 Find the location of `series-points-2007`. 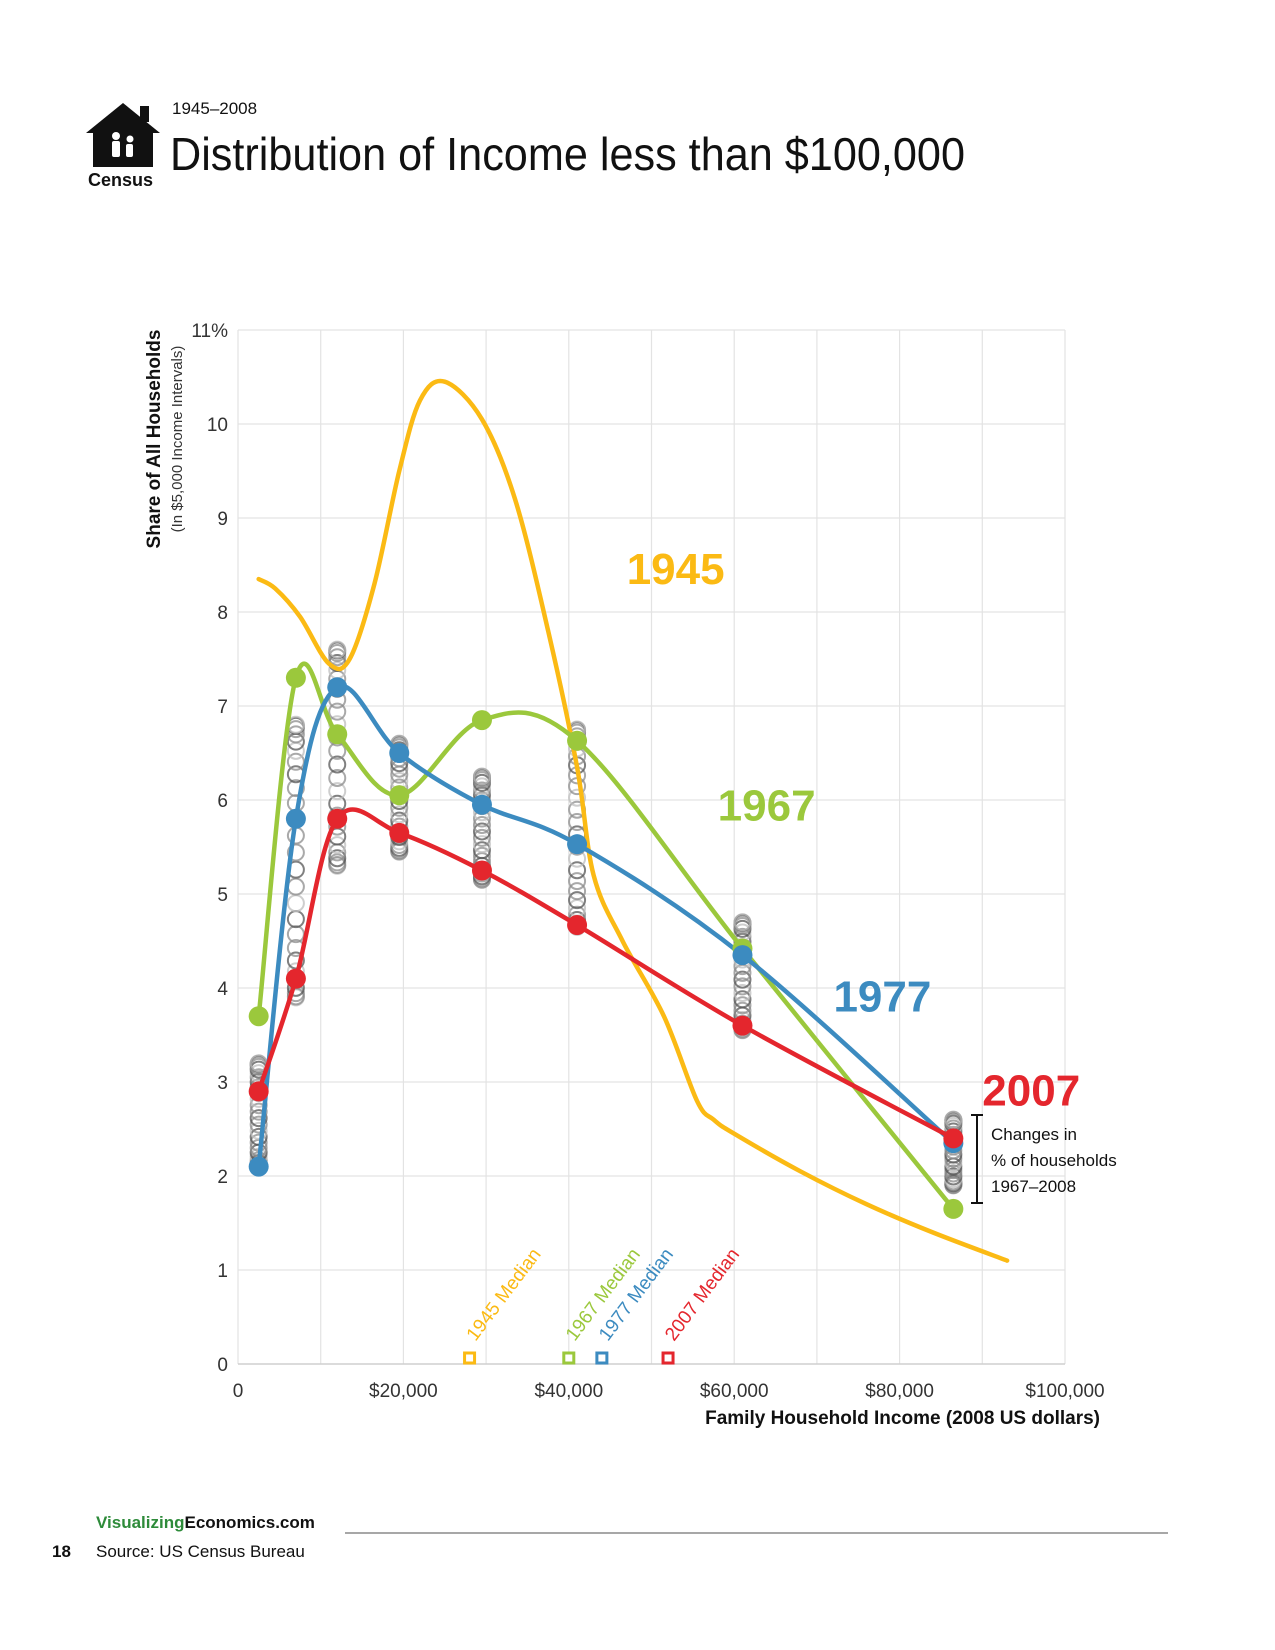

series-points-2007 is located at coordinates (606, 978).